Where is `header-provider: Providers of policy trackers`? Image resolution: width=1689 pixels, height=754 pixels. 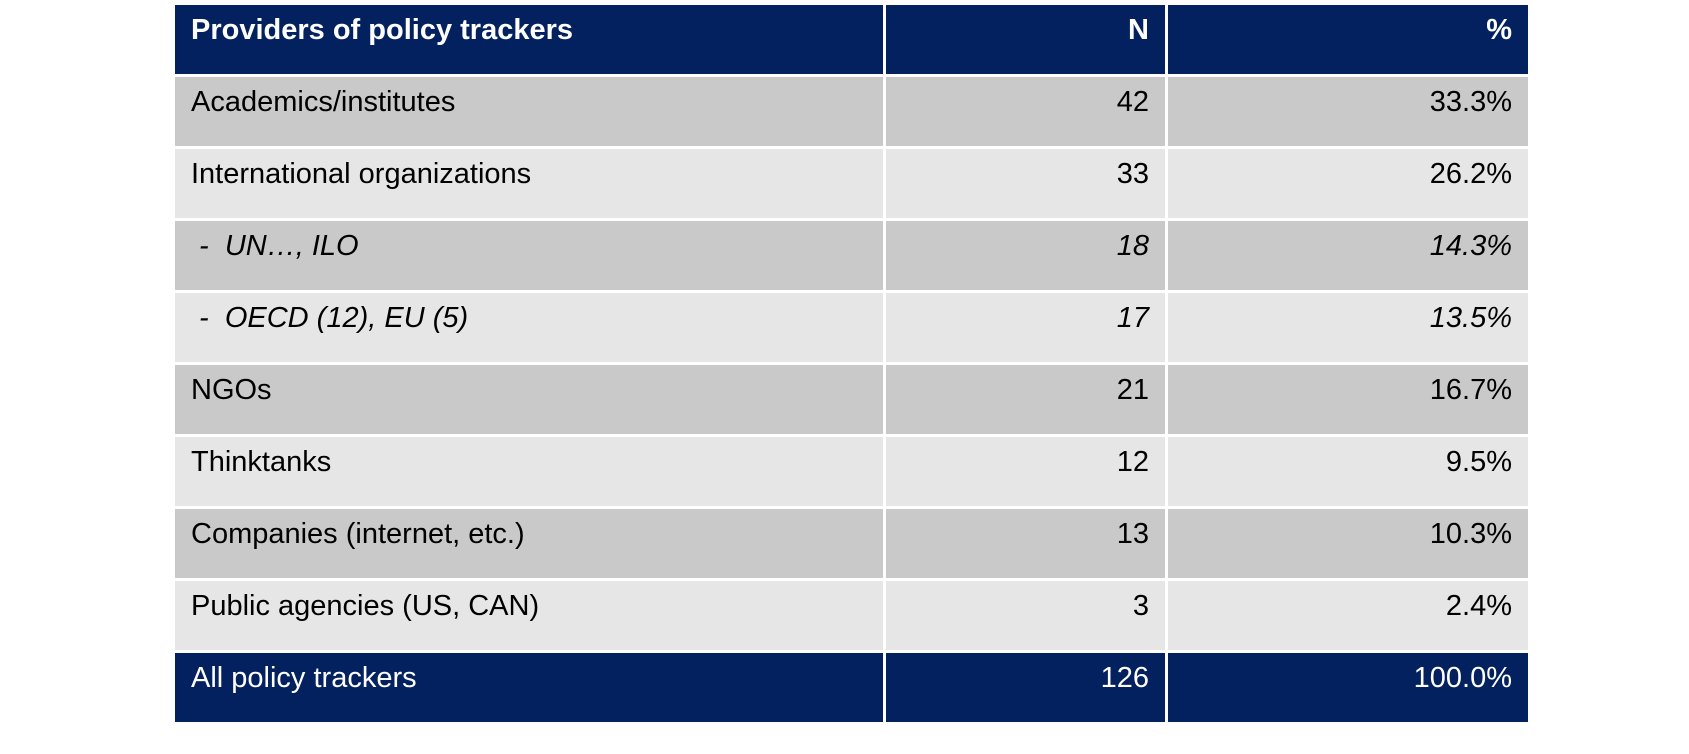
header-provider: Providers of policy trackers is located at coordinates (529, 39).